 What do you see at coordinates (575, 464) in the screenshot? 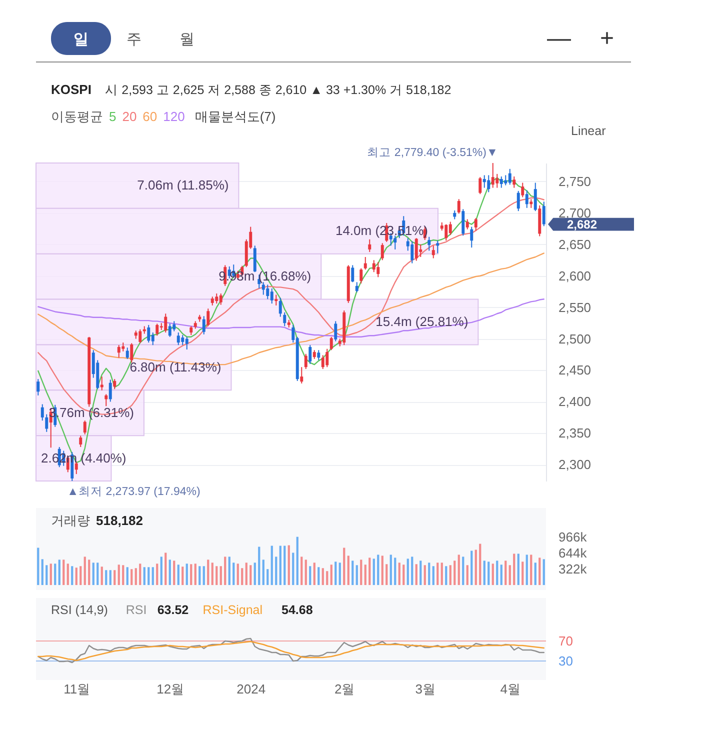
I see `y-tick-label: 2,300` at bounding box center [575, 464].